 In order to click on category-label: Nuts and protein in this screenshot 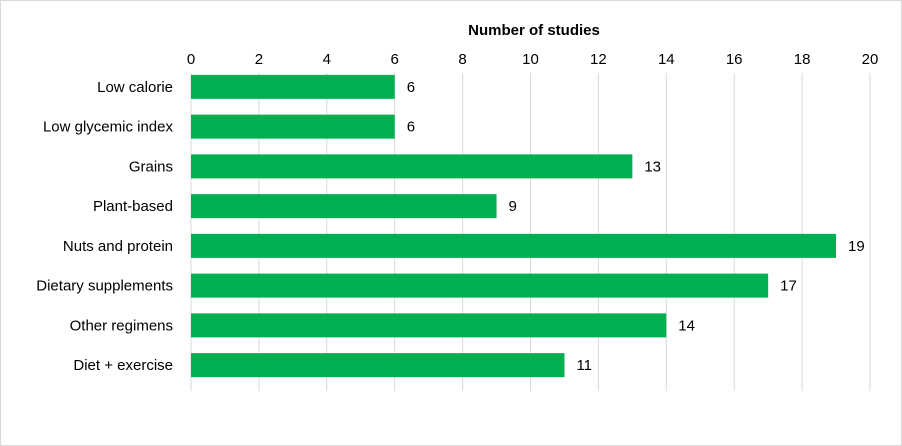, I will do `click(118, 246)`.